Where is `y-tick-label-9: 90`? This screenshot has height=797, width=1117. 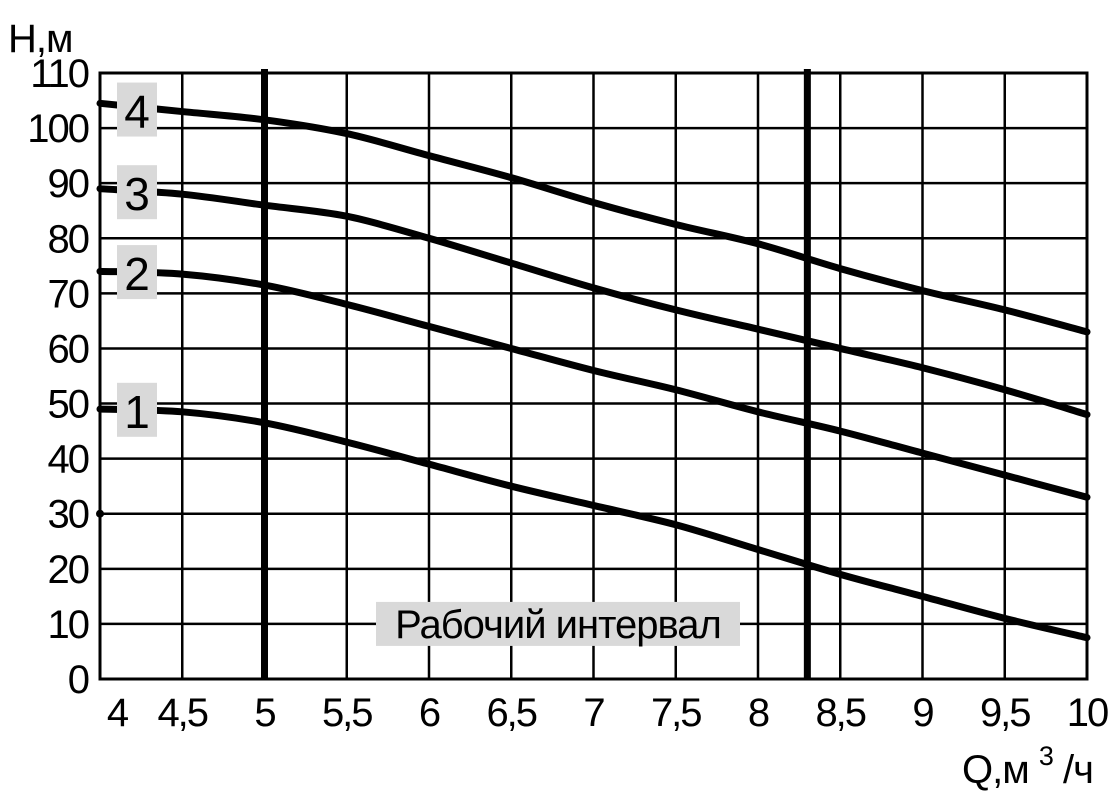
y-tick-label-9: 90 is located at coordinates (68, 184).